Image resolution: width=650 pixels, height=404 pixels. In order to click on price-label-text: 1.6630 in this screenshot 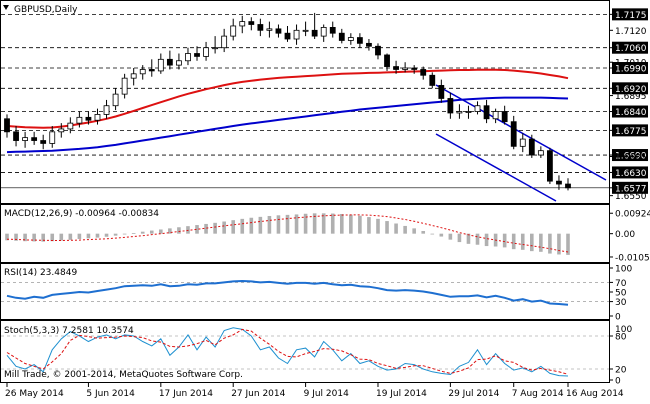, I will do `click(631, 174)`.